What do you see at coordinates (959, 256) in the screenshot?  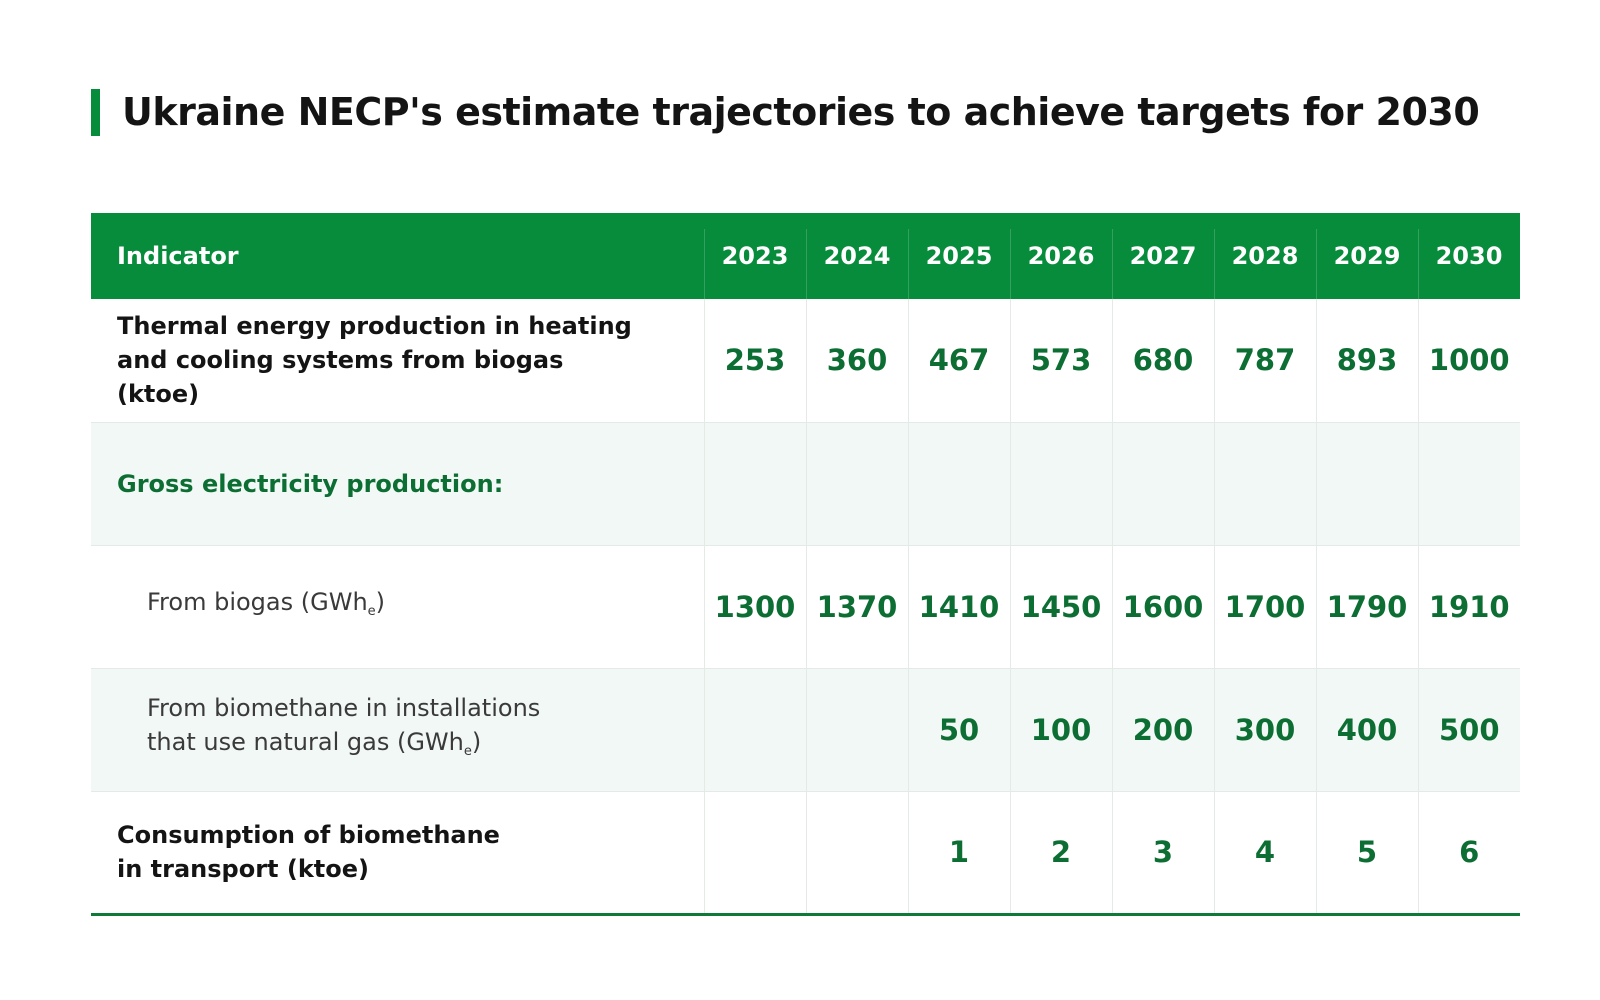 I see `header-year-2025: 2025` at bounding box center [959, 256].